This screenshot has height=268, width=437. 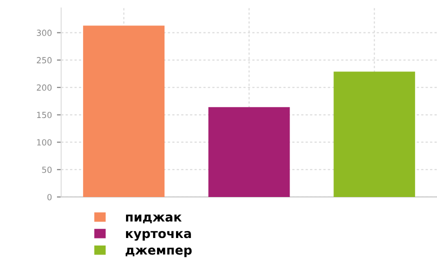 What do you see at coordinates (49, 197) in the screenshot?
I see `y-tick-label: 0` at bounding box center [49, 197].